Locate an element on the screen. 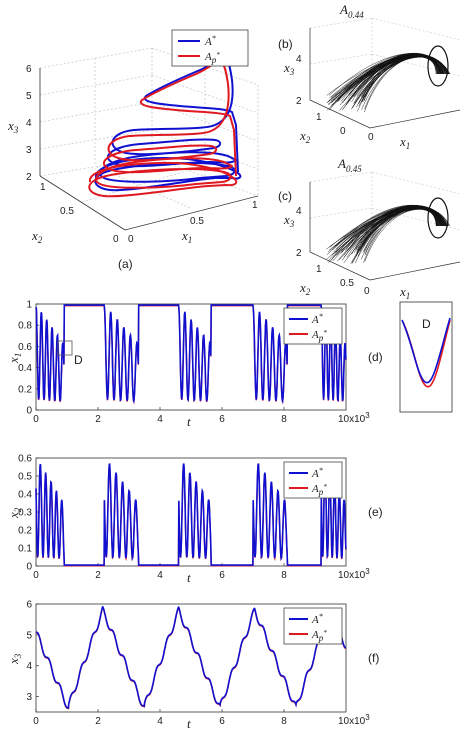 The image size is (470, 752). inset-d-series-blue is located at coordinates (426, 350).